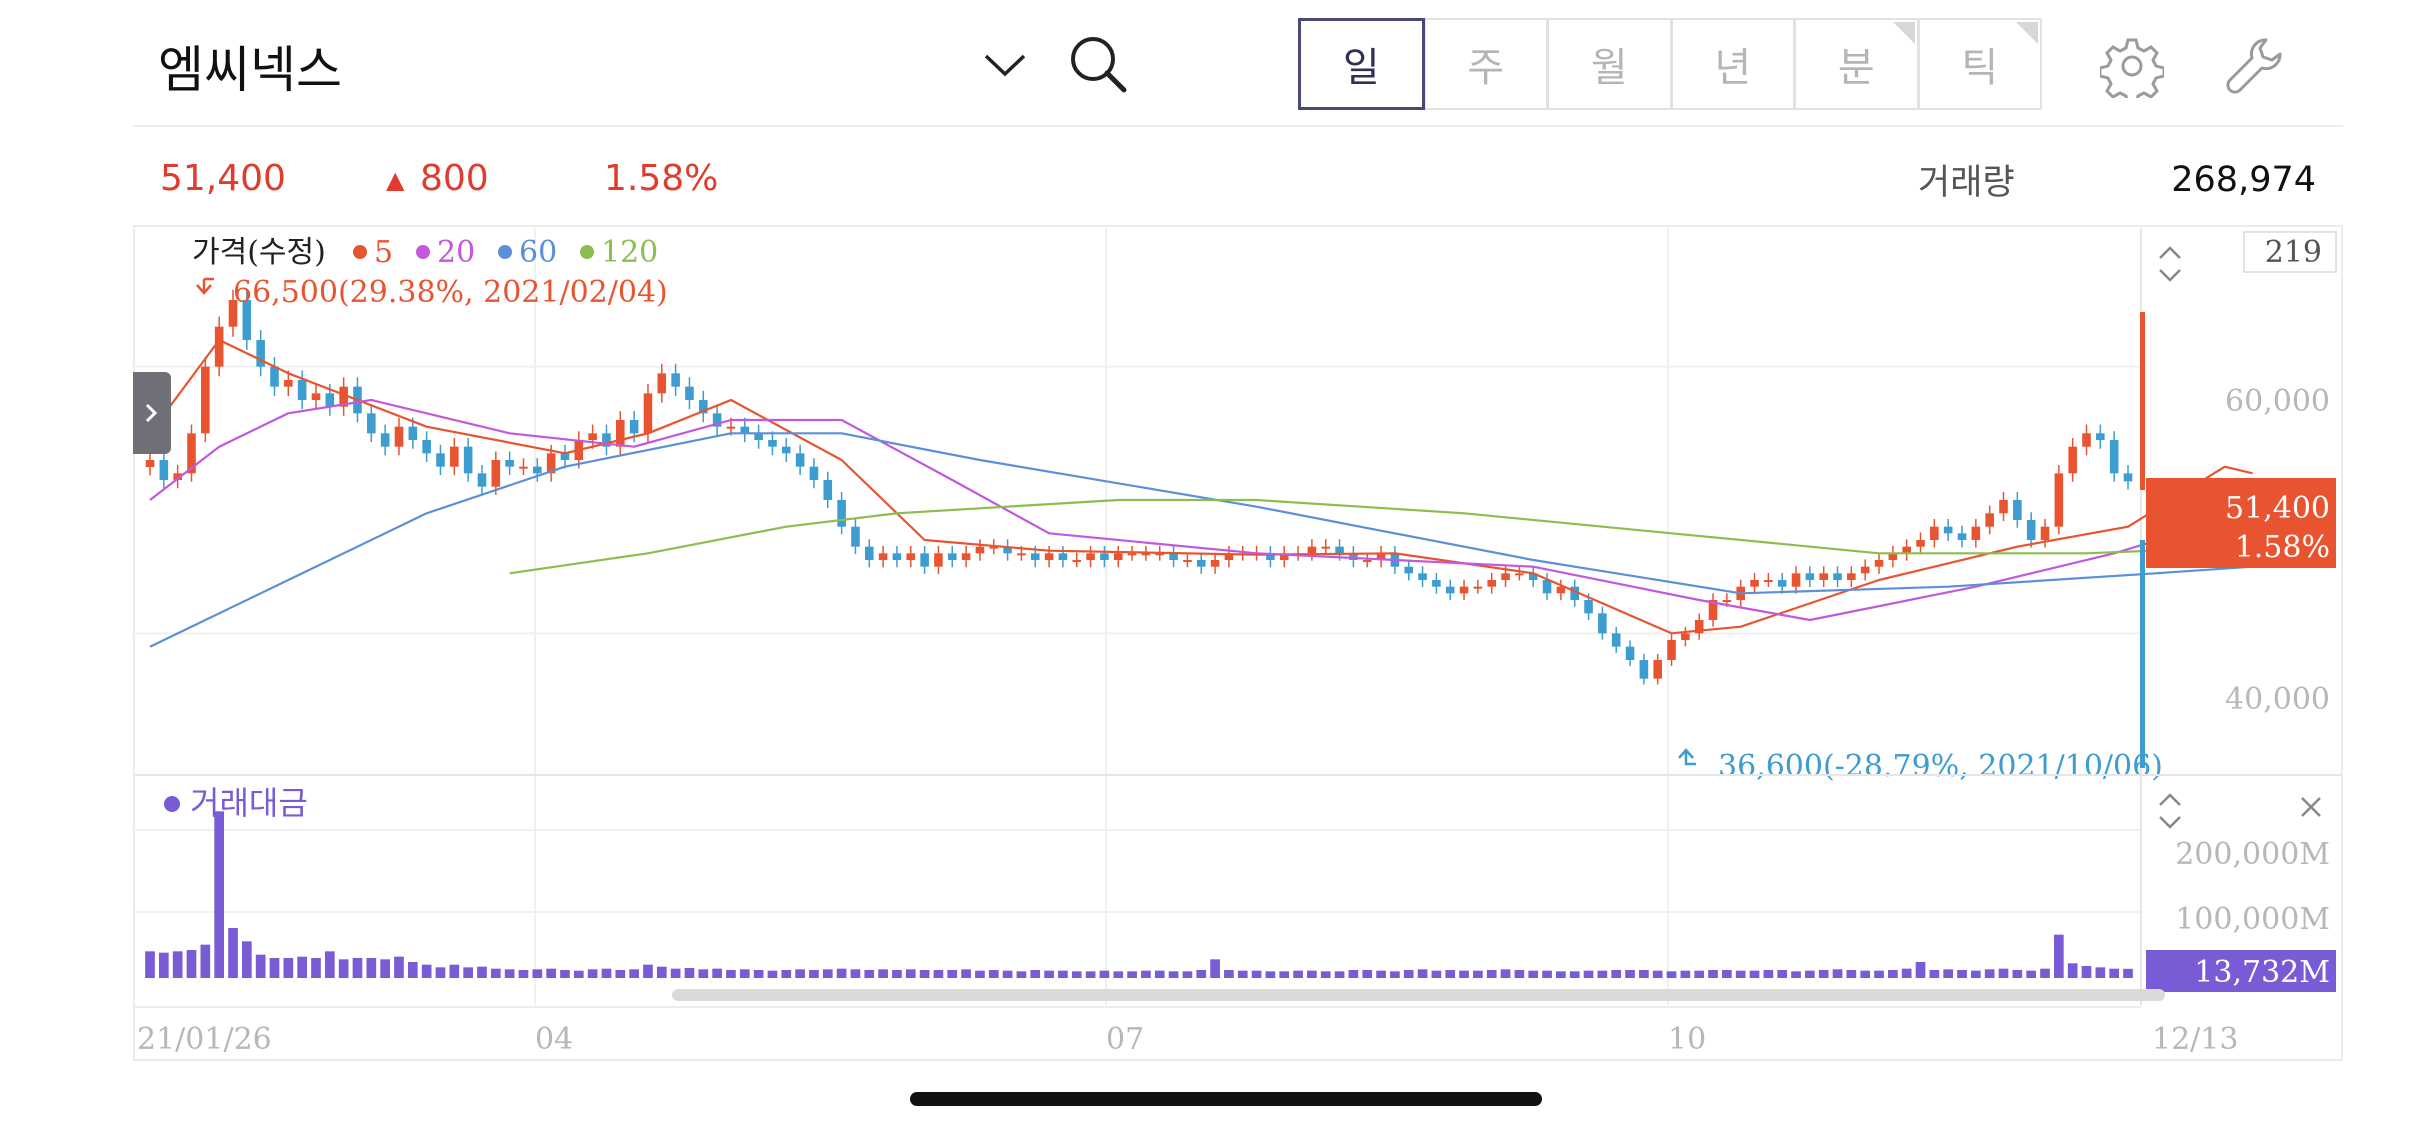 The image size is (2436, 1125). Describe the element at coordinates (1361, 64) in the screenshot. I see `tab-day: 일` at that location.